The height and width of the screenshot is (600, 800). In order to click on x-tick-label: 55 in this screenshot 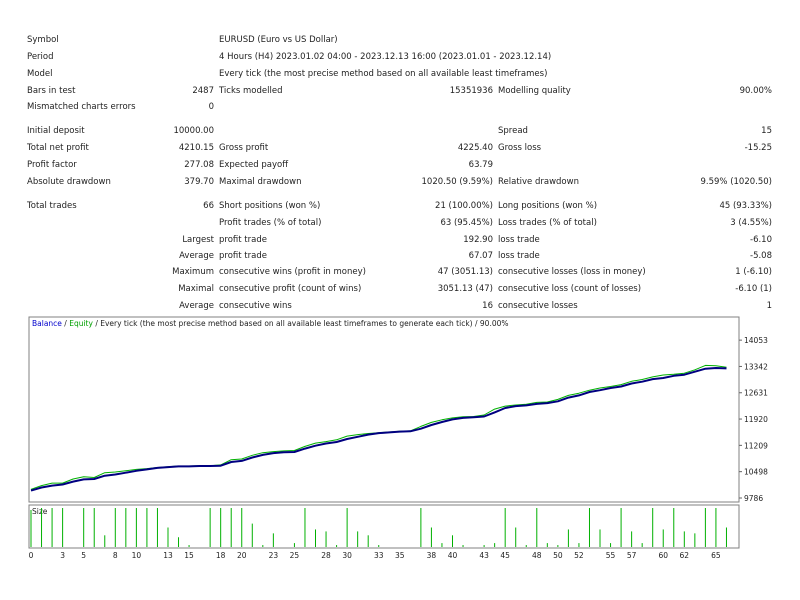, I will do `click(611, 555)`.